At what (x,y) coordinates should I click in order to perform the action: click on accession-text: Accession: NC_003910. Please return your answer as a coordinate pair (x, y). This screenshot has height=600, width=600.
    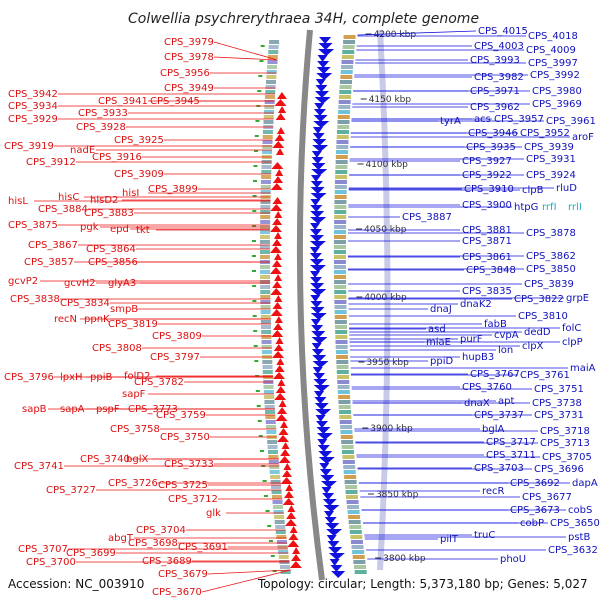
    Looking at the image, I should click on (76, 584).